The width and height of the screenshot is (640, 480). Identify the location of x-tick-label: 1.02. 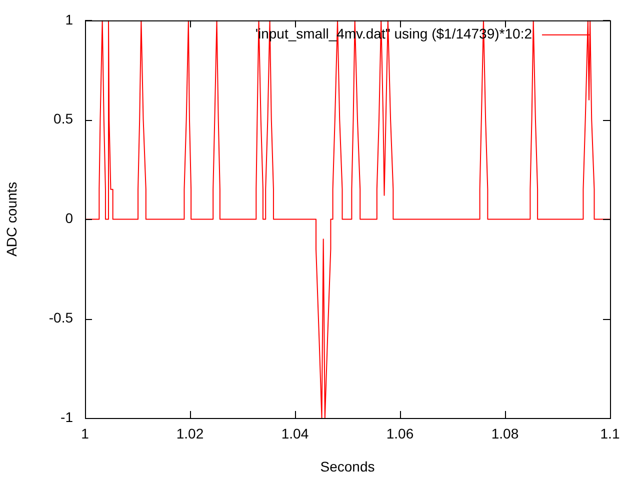
(190, 433).